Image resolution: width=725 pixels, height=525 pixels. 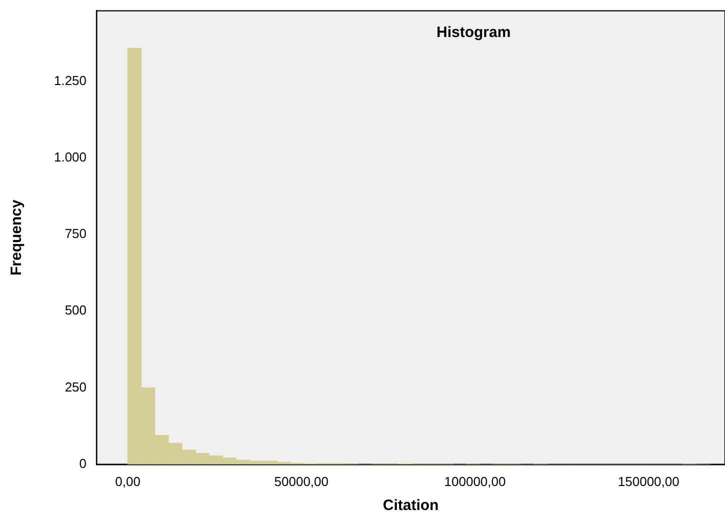 What do you see at coordinates (17, 237) in the screenshot?
I see `y-axis-title: Frequency` at bounding box center [17, 237].